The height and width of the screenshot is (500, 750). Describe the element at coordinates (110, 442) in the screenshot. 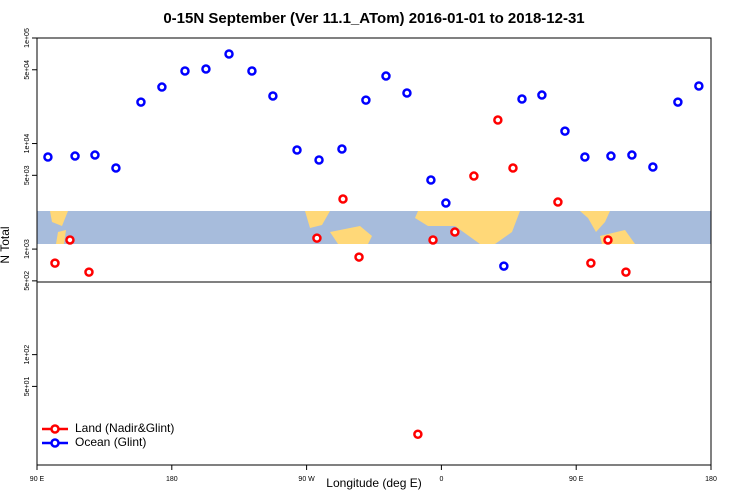

I see `legend-label: Ocean (Glint)` at that location.